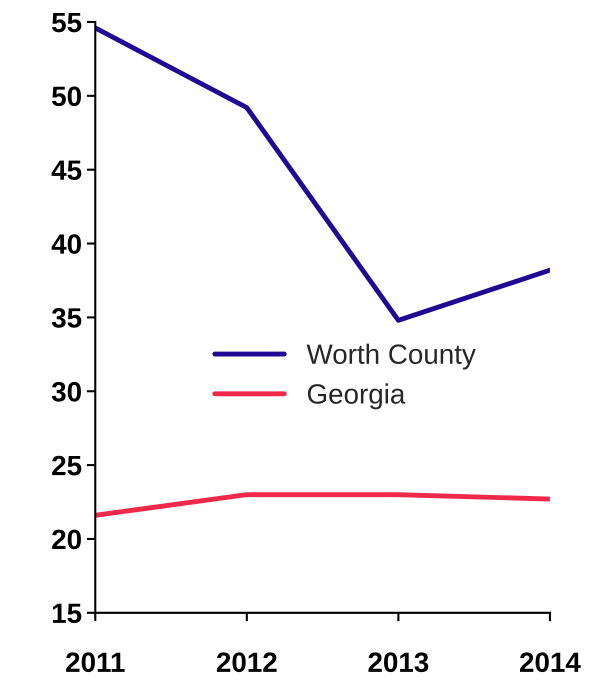 The width and height of the screenshot is (603, 687). I want to click on y-tick-label: 20, so click(66, 540).